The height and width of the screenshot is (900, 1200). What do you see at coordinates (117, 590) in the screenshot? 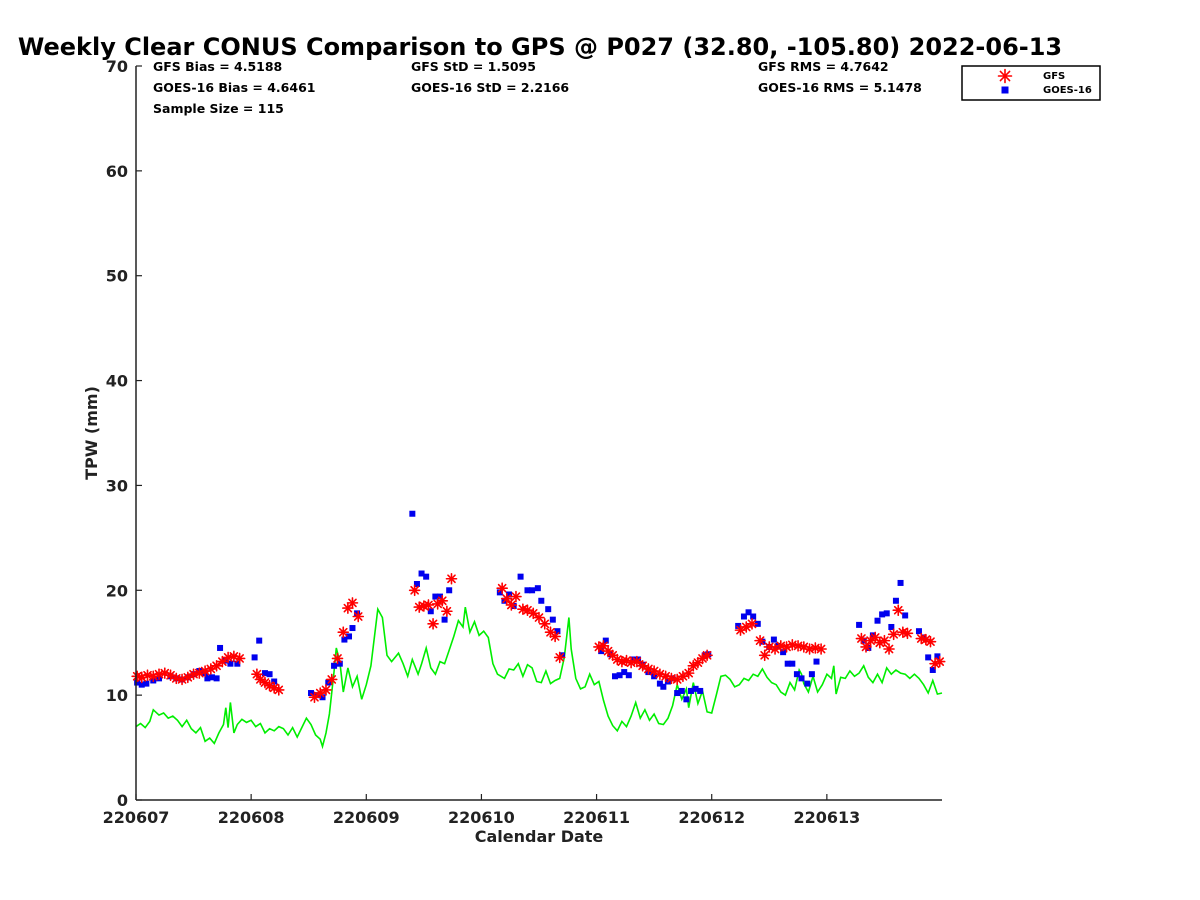
I see `y-tick-label: 20` at bounding box center [117, 590].